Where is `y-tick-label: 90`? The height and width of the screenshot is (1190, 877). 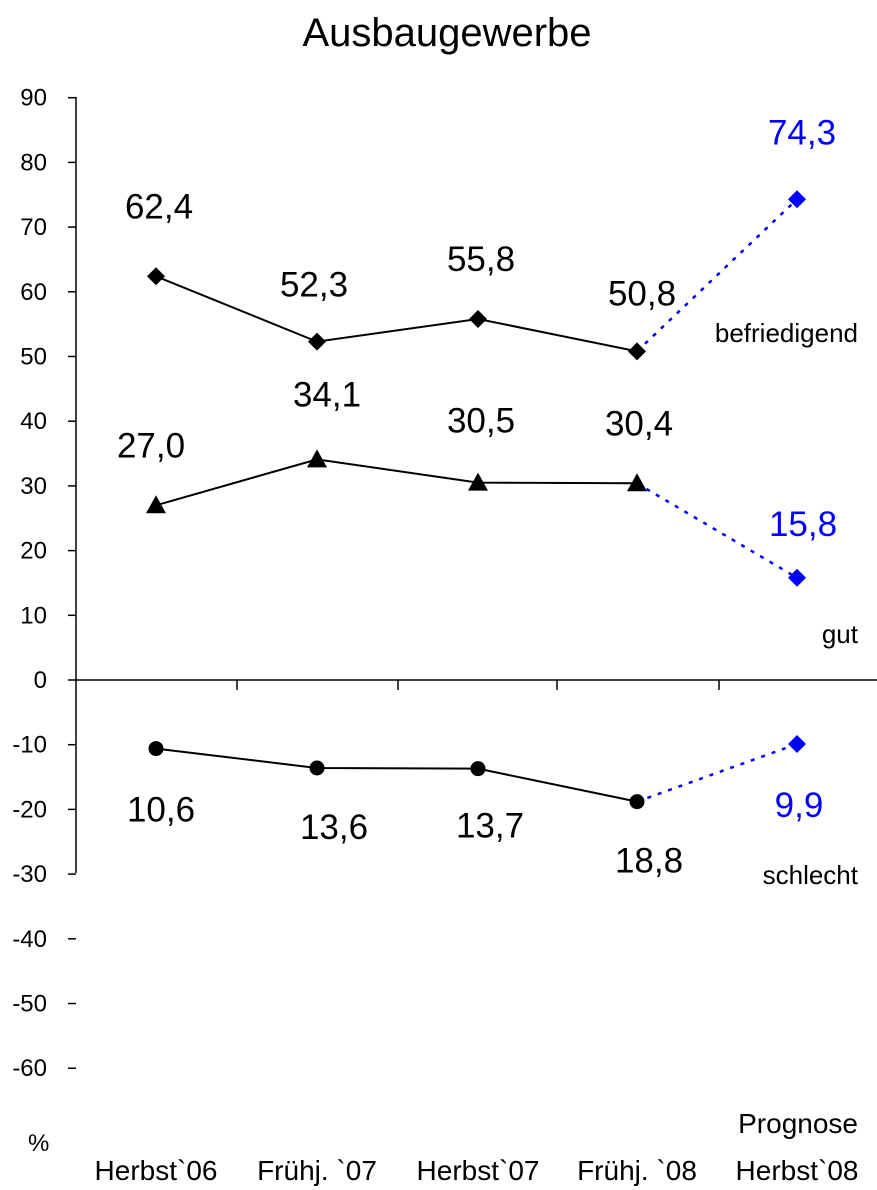 y-tick-label: 90 is located at coordinates (33, 98).